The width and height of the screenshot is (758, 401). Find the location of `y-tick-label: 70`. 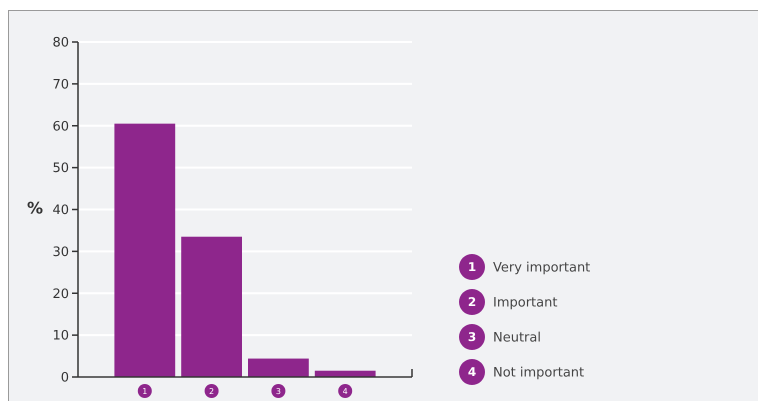

y-tick-label: 70 is located at coordinates (60, 84).